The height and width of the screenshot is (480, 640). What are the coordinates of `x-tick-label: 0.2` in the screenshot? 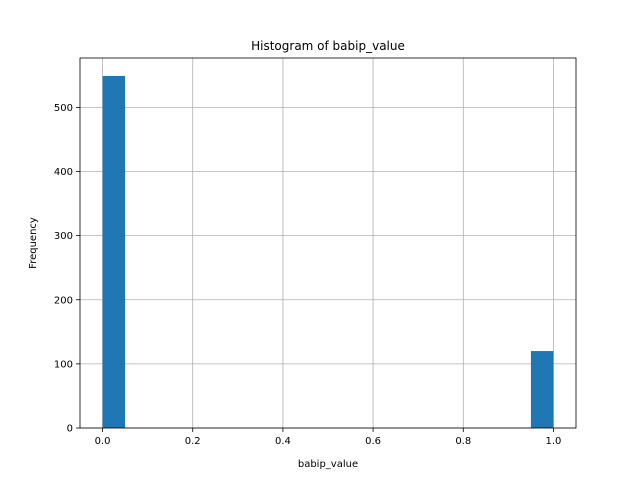 It's located at (193, 441).